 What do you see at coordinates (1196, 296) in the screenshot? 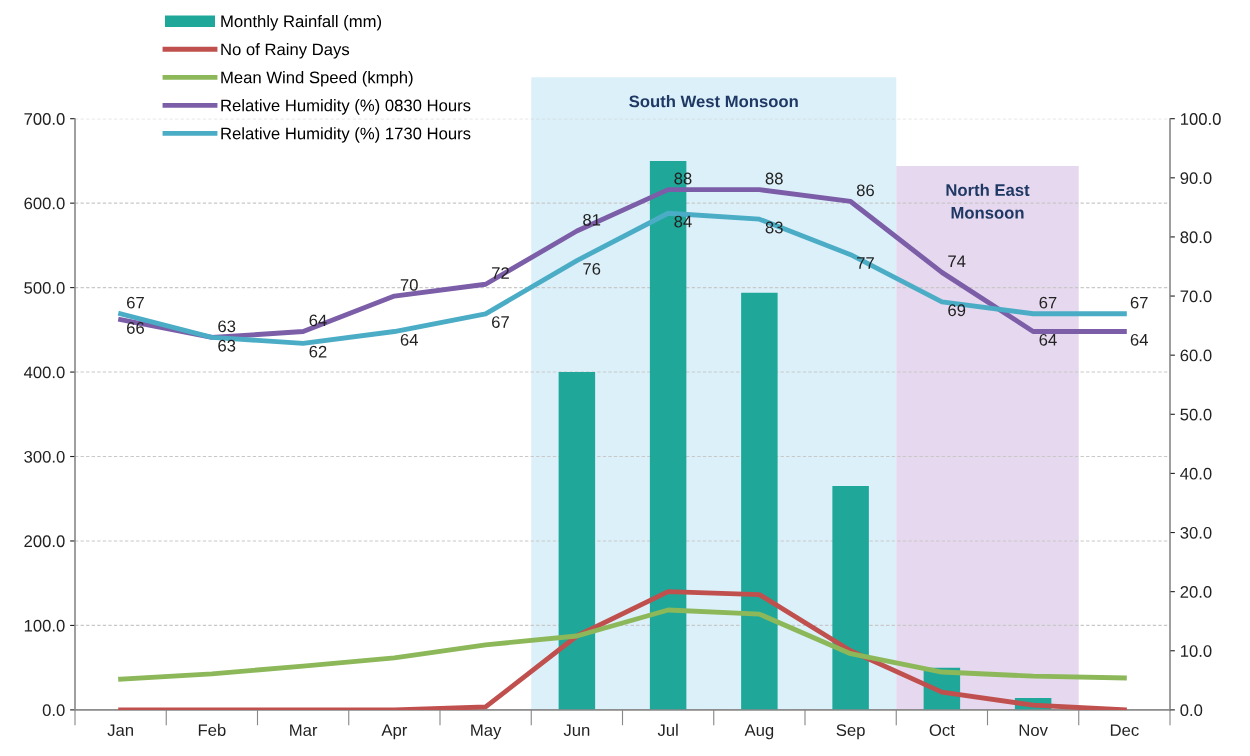
I see `y2-tick-label: 70.0` at bounding box center [1196, 296].